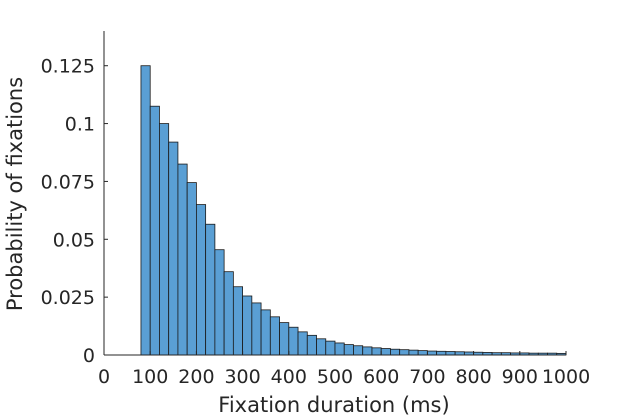  I want to click on x-tick-label: 800, so click(473, 377).